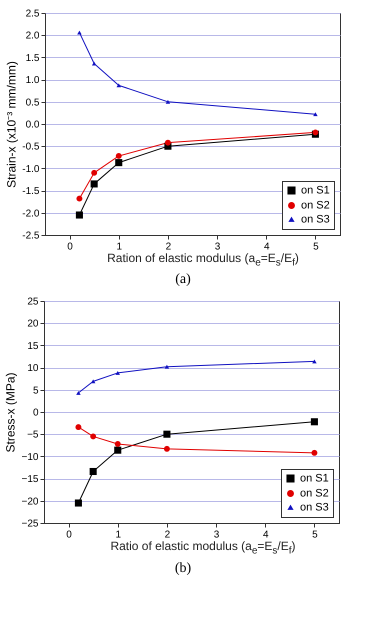  Describe the element at coordinates (33, 58) in the screenshot. I see `y-tick-label: 1.5` at that location.